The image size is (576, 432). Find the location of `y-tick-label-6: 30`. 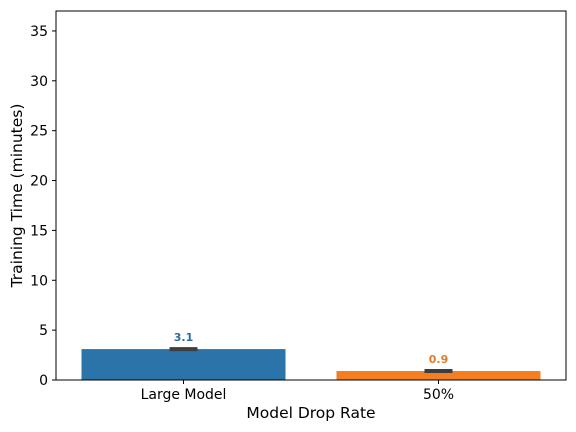

y-tick-label-6: 30 is located at coordinates (39, 82).